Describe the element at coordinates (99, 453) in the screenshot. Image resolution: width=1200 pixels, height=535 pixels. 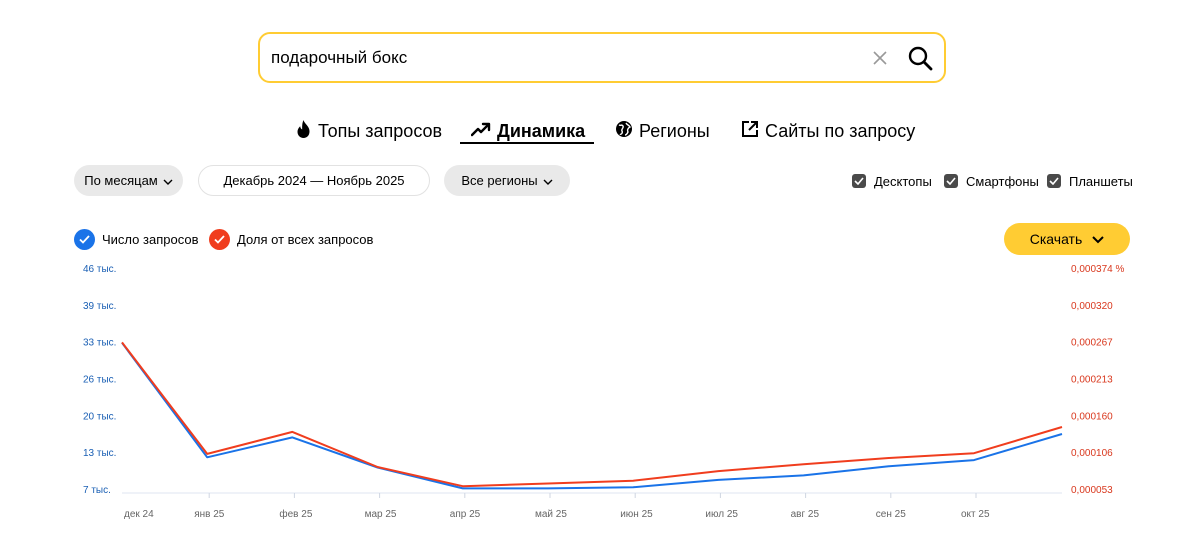
I see `y-left-tick-label: 13 тыс.` at that location.